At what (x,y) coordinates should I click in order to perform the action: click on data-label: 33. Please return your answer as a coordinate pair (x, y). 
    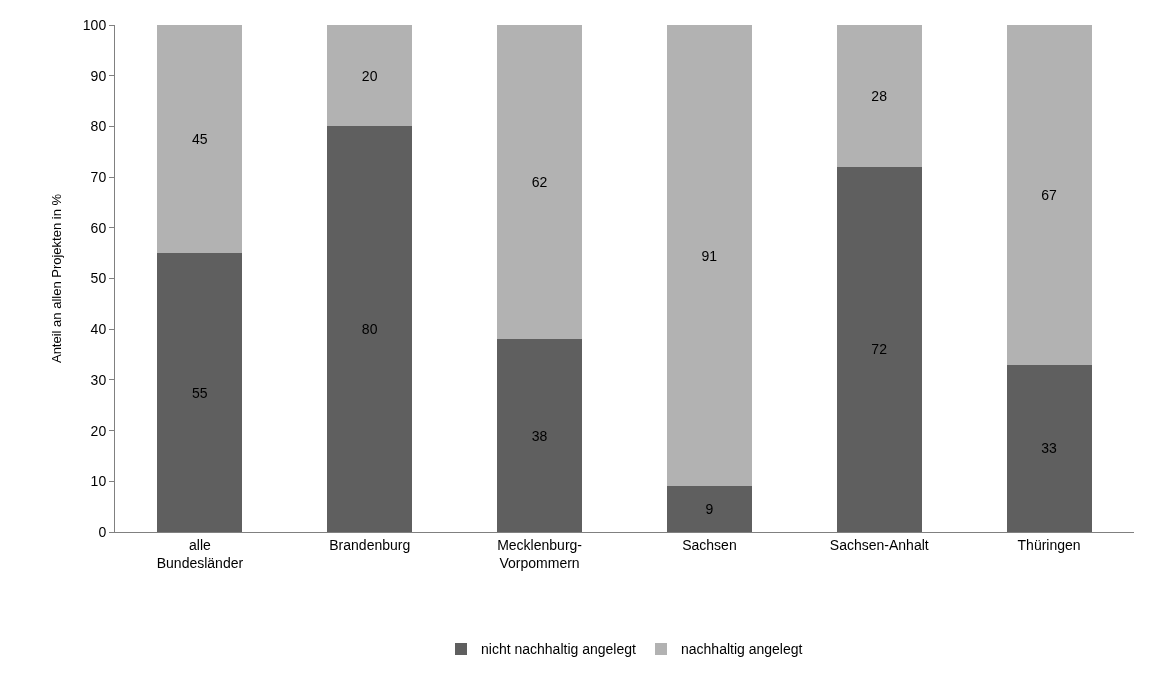
    Looking at the image, I should click on (1049, 448).